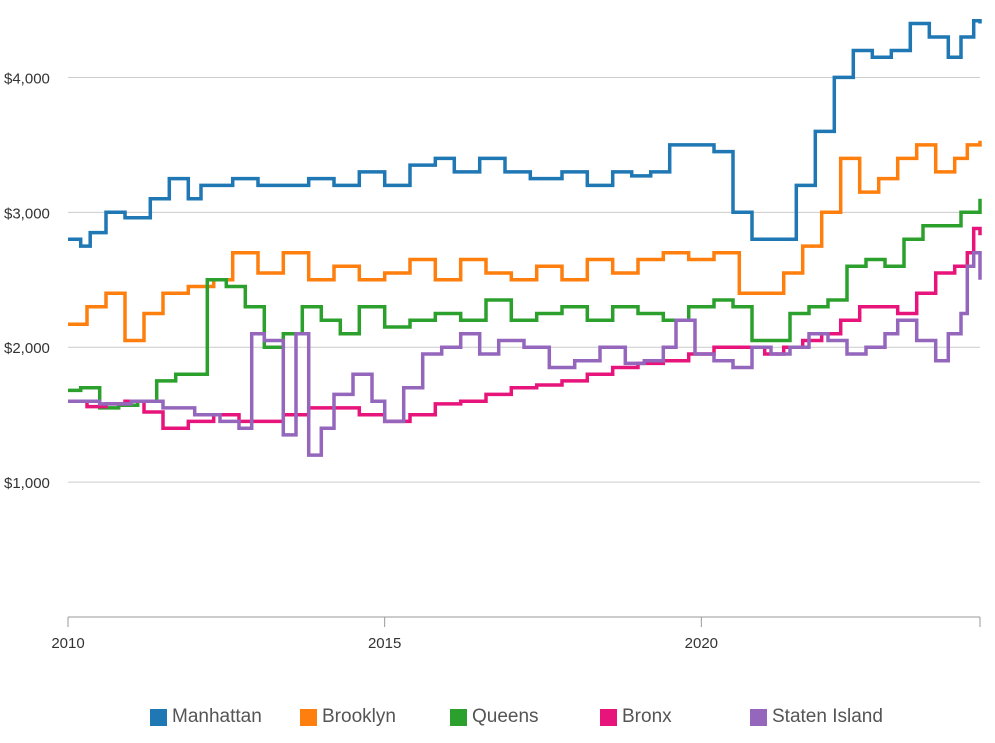 This screenshot has width=995, height=743. What do you see at coordinates (701, 643) in the screenshot?
I see `x-tick-label: 2020` at bounding box center [701, 643].